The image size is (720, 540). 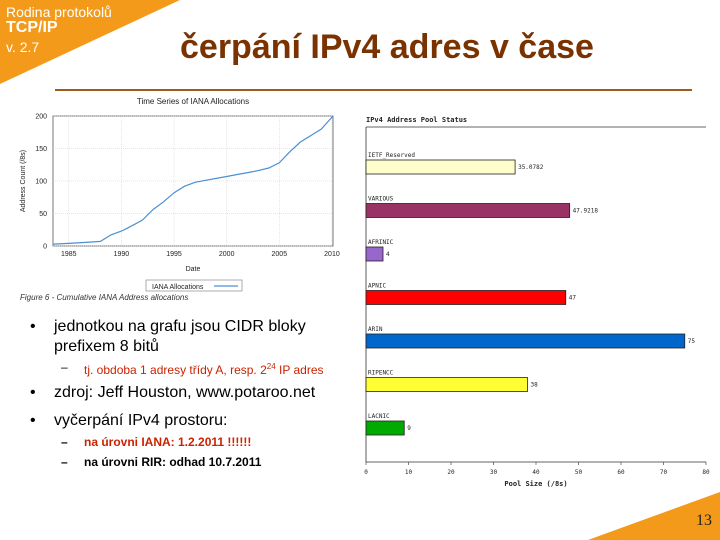 What do you see at coordinates (180, 442) in the screenshot?
I see `subbullet-iana-date: na úrovni IANA: 1.2.2011 !!!!!!` at bounding box center [180, 442].